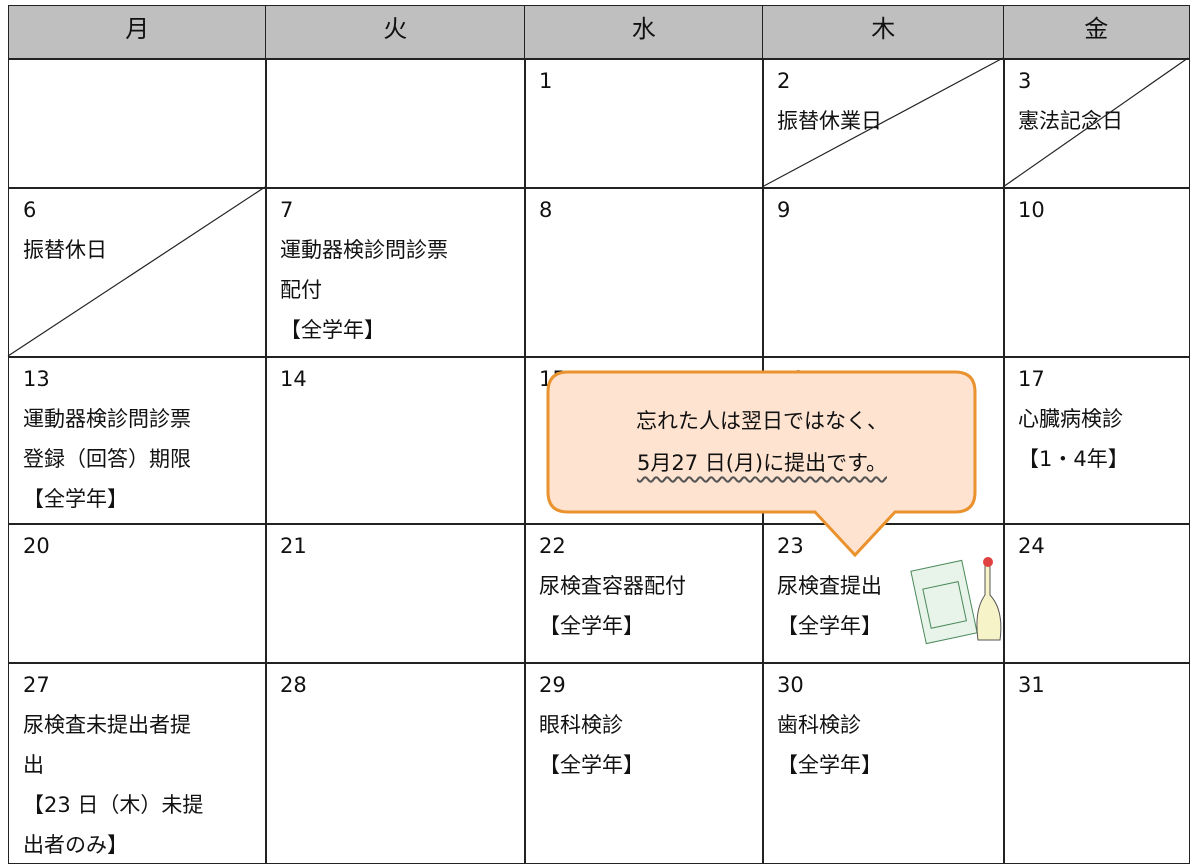 This screenshot has height=868, width=1194. I want to click on callout-line: 忘れた人は翌日ではなく、, so click(762, 421).